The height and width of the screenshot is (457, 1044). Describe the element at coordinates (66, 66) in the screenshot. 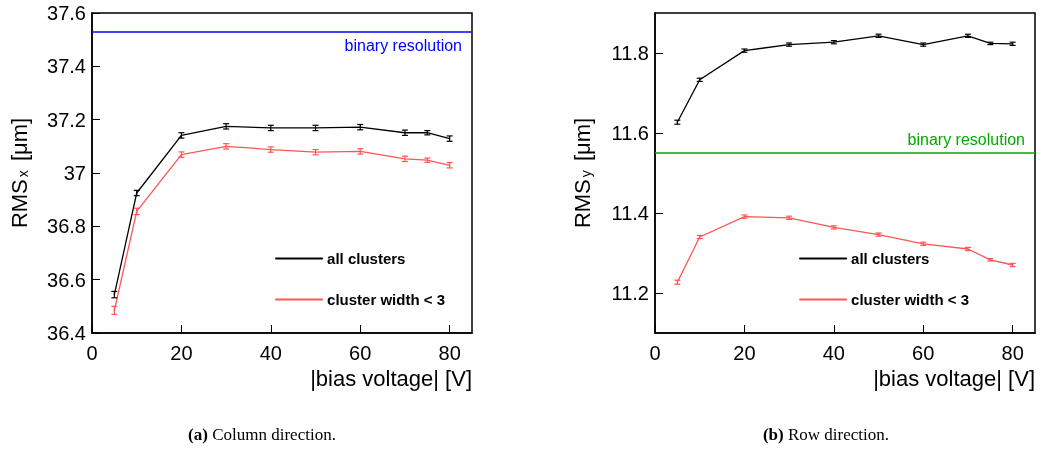

I see `y-tick-label: 37.4` at that location.